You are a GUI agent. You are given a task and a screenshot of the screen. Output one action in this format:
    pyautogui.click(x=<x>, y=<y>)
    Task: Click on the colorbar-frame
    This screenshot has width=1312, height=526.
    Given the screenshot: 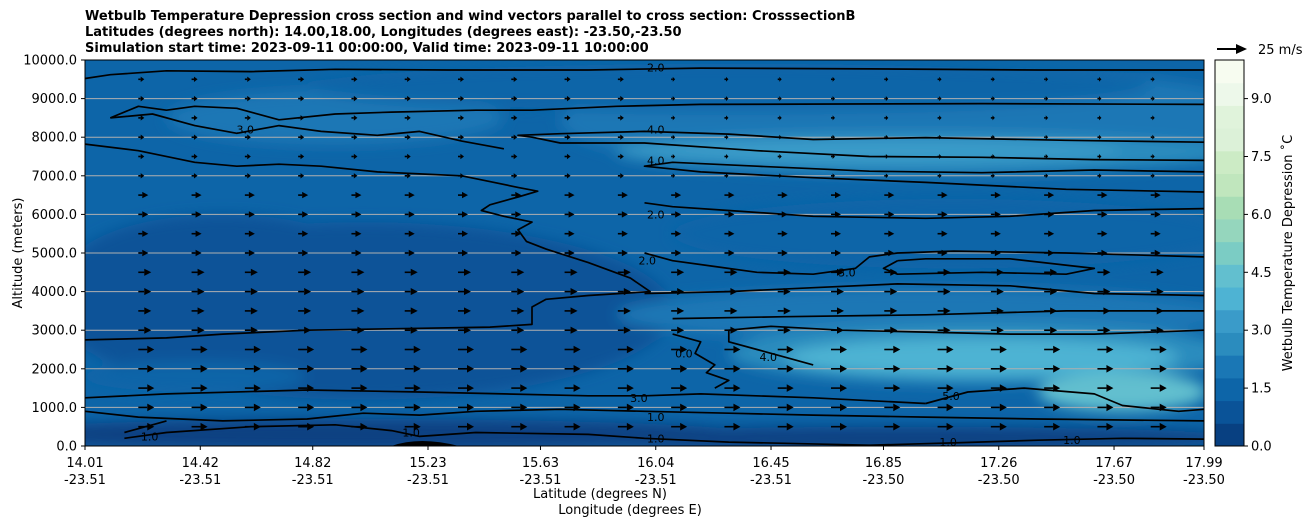 What is the action you would take?
    pyautogui.click(x=1229, y=253)
    